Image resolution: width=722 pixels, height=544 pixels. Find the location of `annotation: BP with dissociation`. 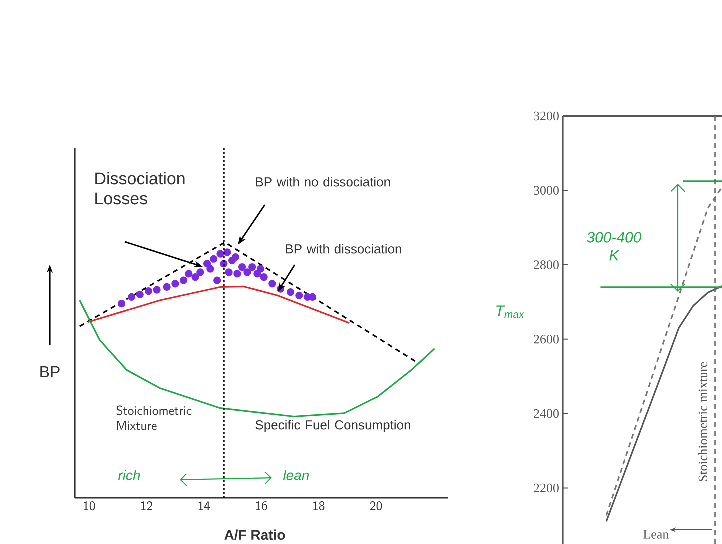

annotation: BP with dissociation is located at coordinates (344, 249).